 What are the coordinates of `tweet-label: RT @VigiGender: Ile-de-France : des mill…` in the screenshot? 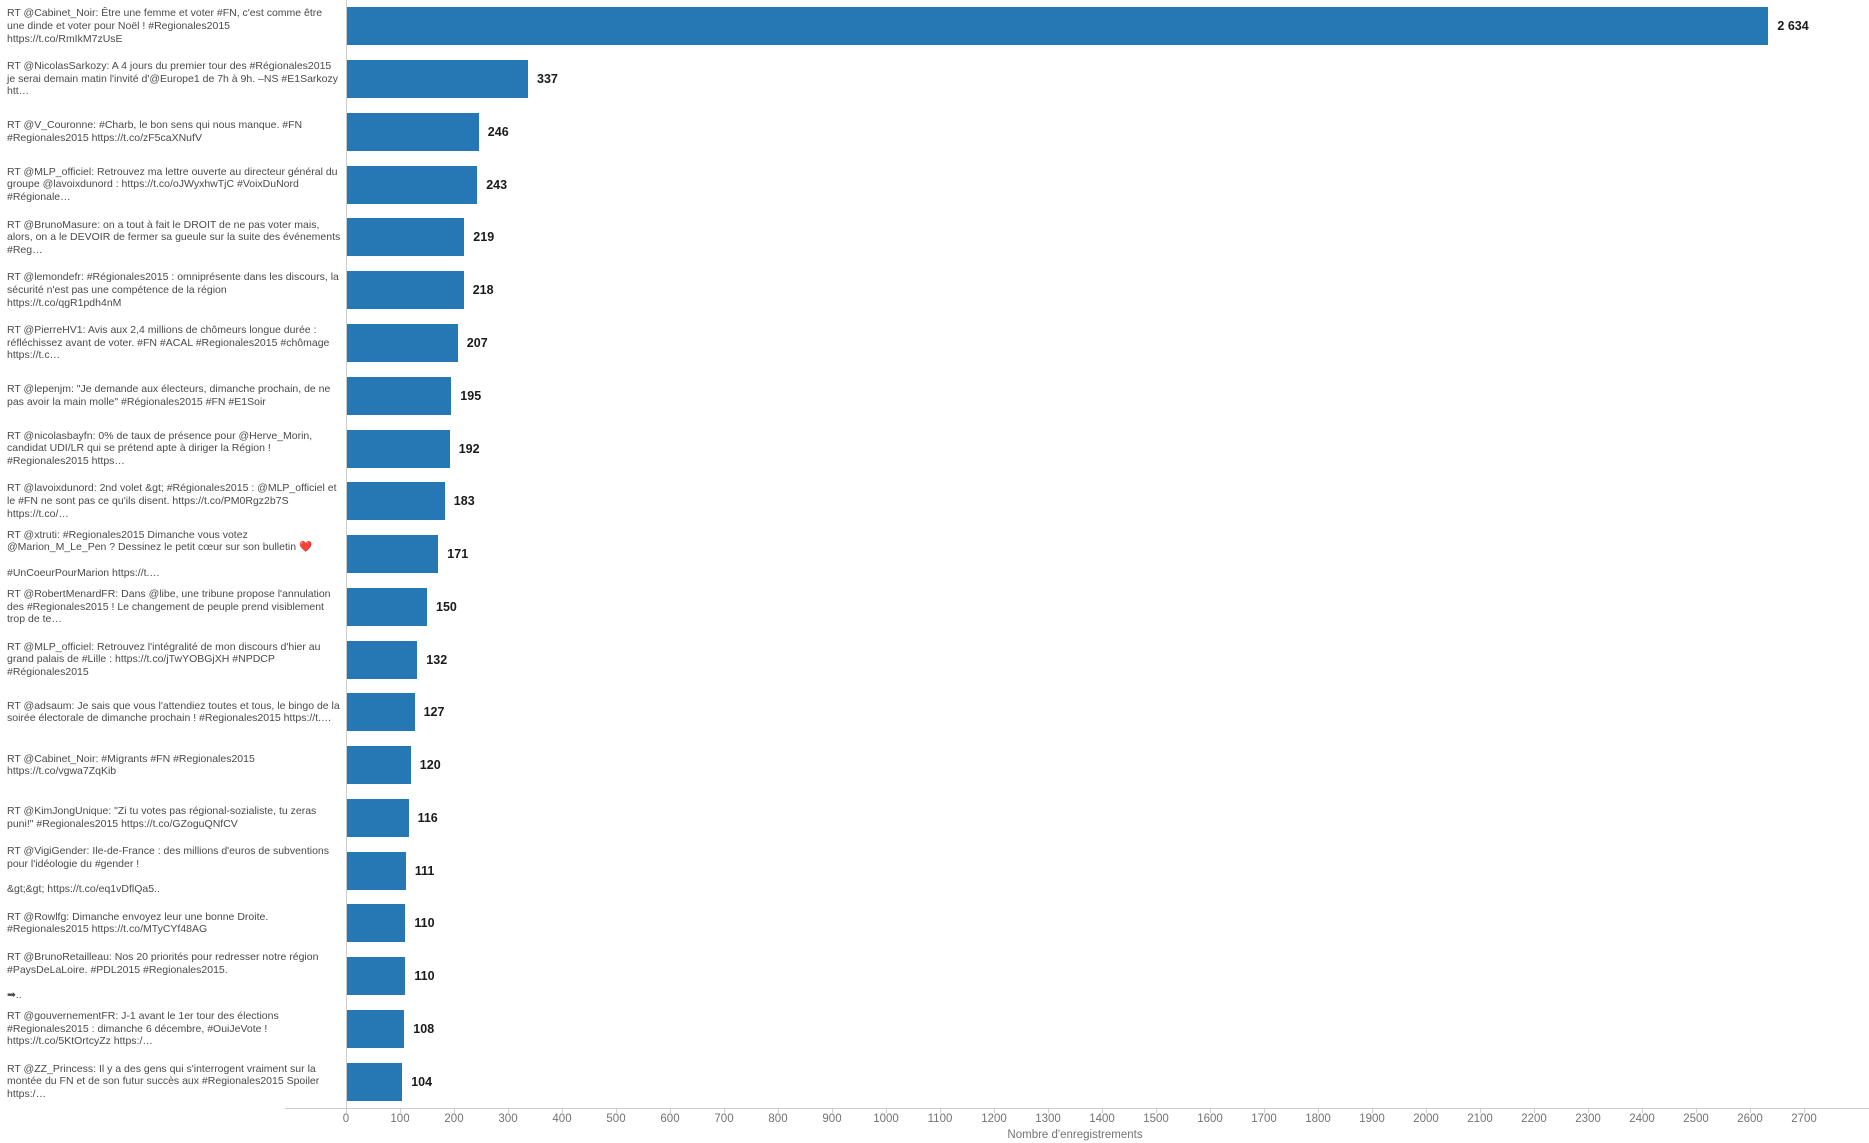 It's located at (168, 870).